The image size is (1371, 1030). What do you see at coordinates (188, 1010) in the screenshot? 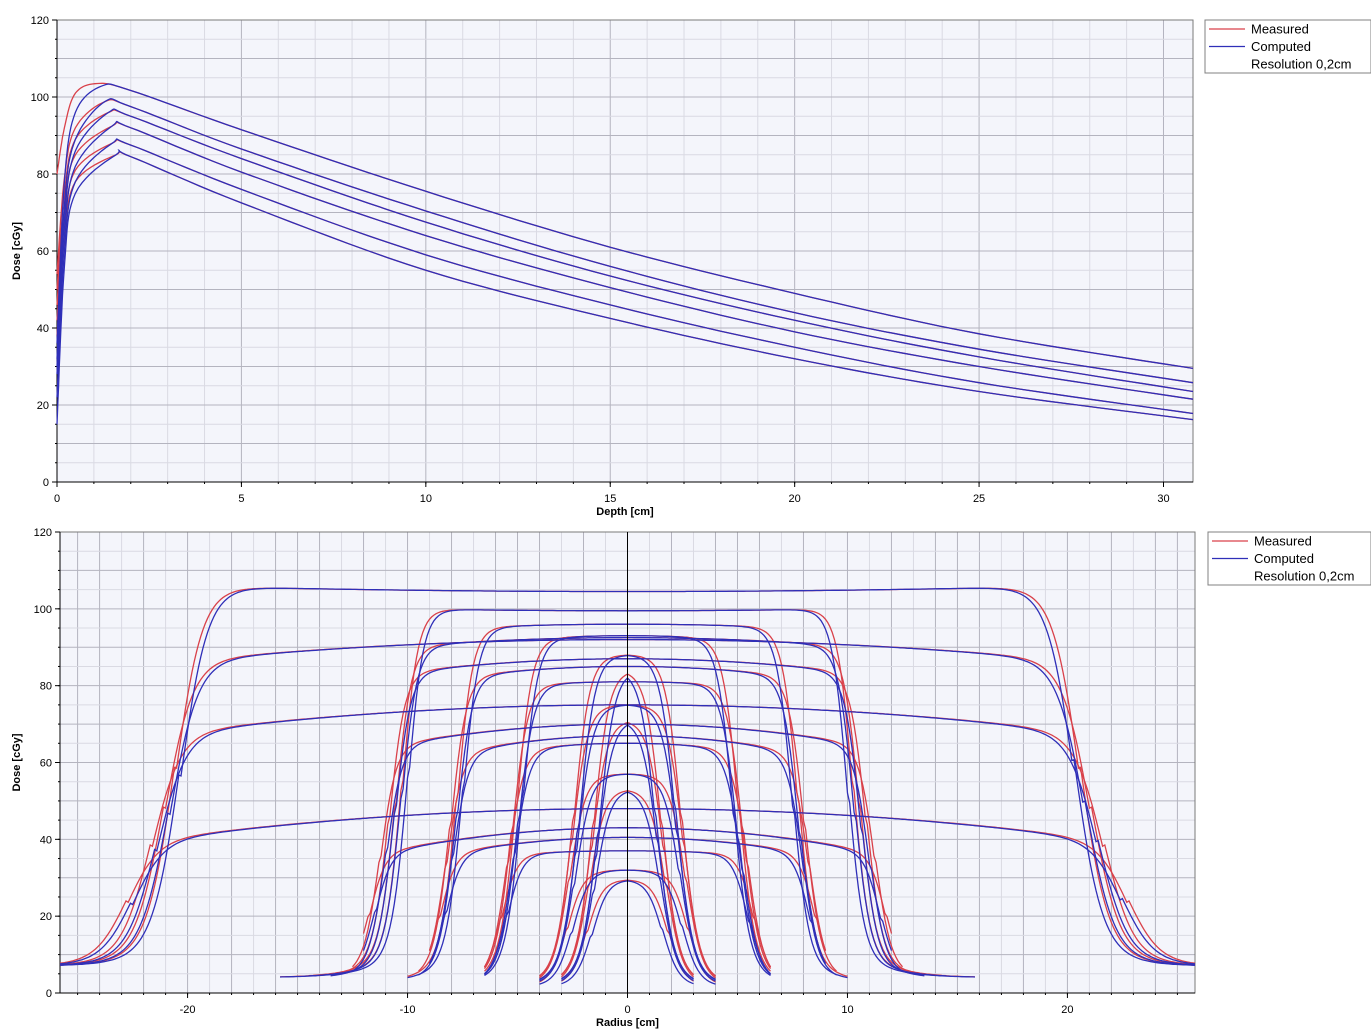
I see `x-tick-label: -20` at bounding box center [188, 1010].